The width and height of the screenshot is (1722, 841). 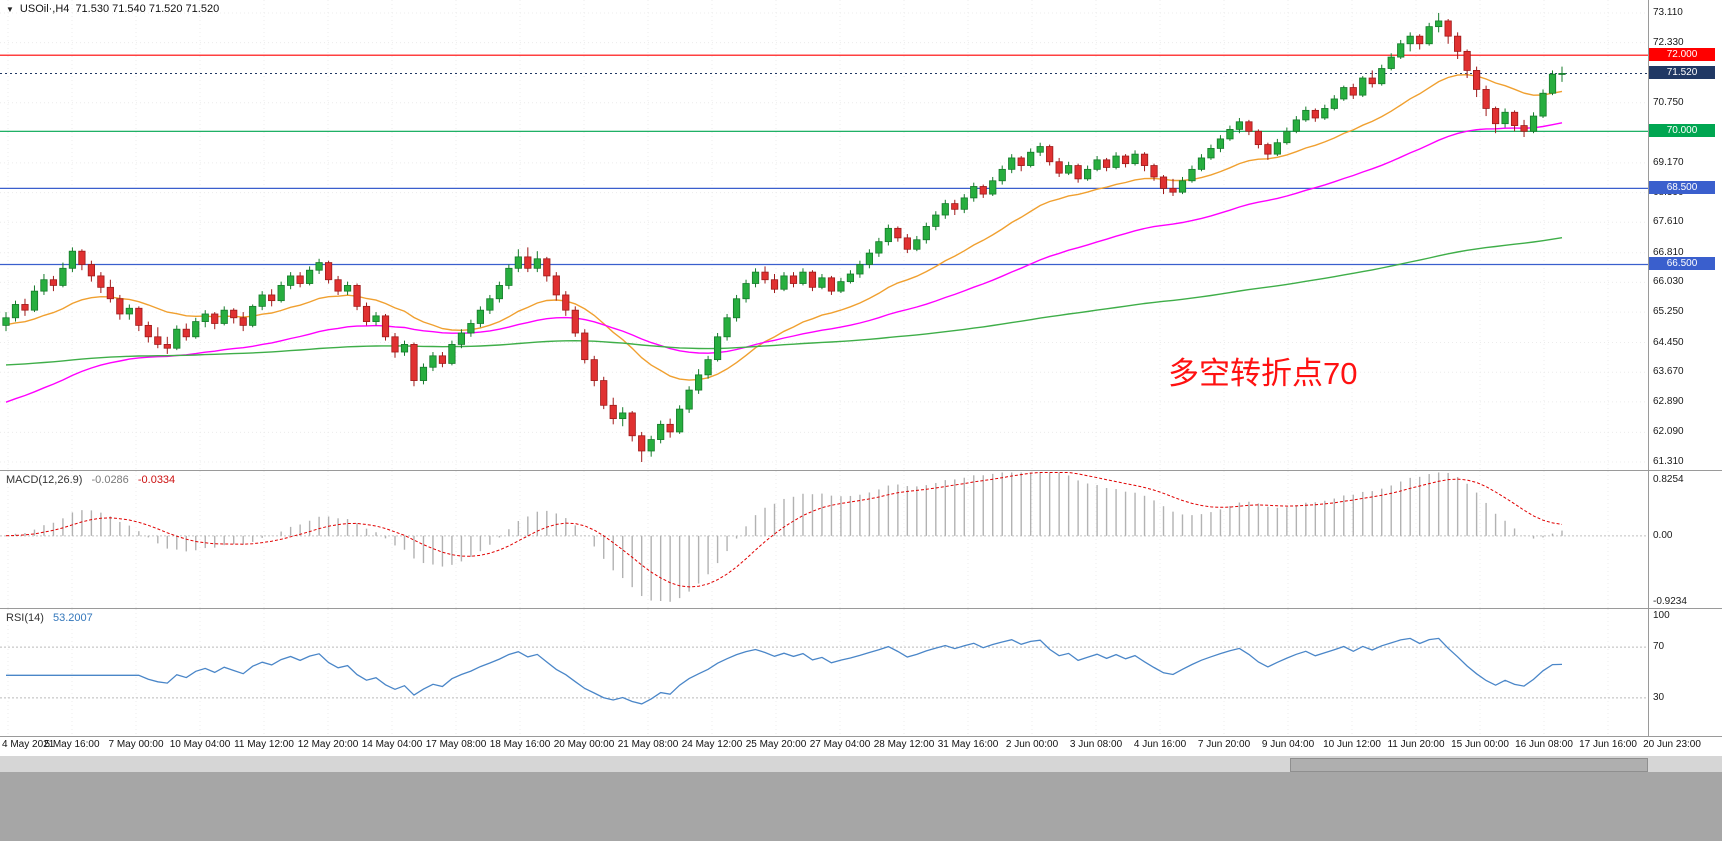 What do you see at coordinates (1682, 55) in the screenshot?
I see `price-badge-72.000: 72.000` at bounding box center [1682, 55].